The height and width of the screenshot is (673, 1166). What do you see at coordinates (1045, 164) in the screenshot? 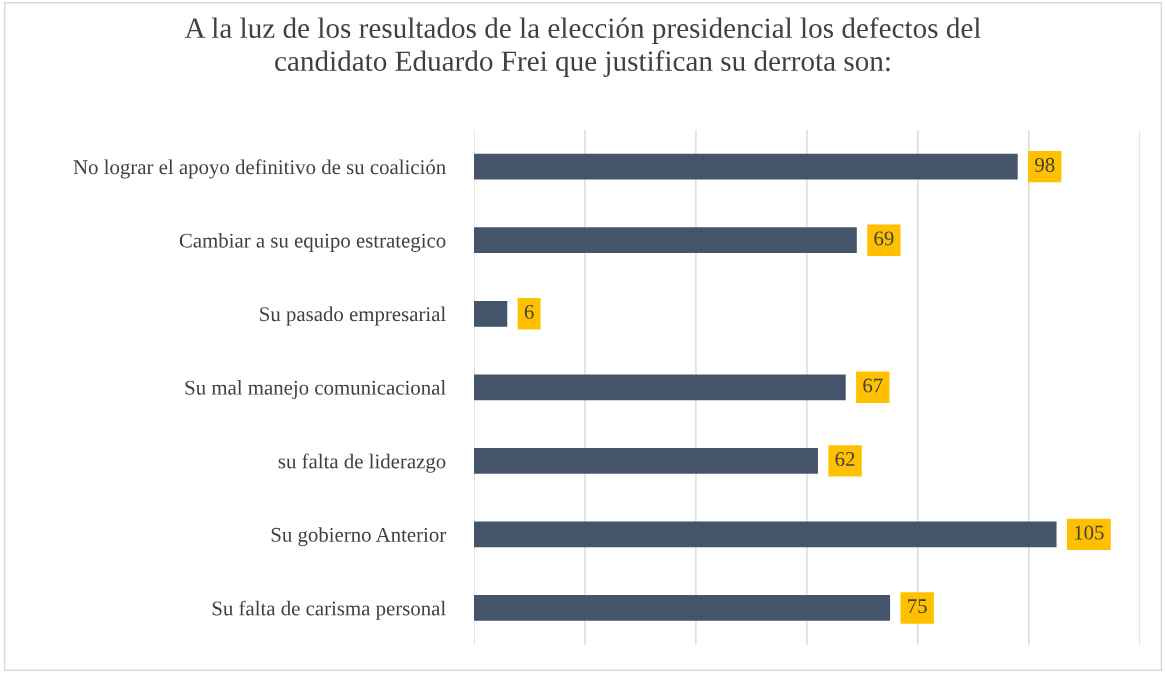
I see `data-label: 98` at bounding box center [1045, 164].